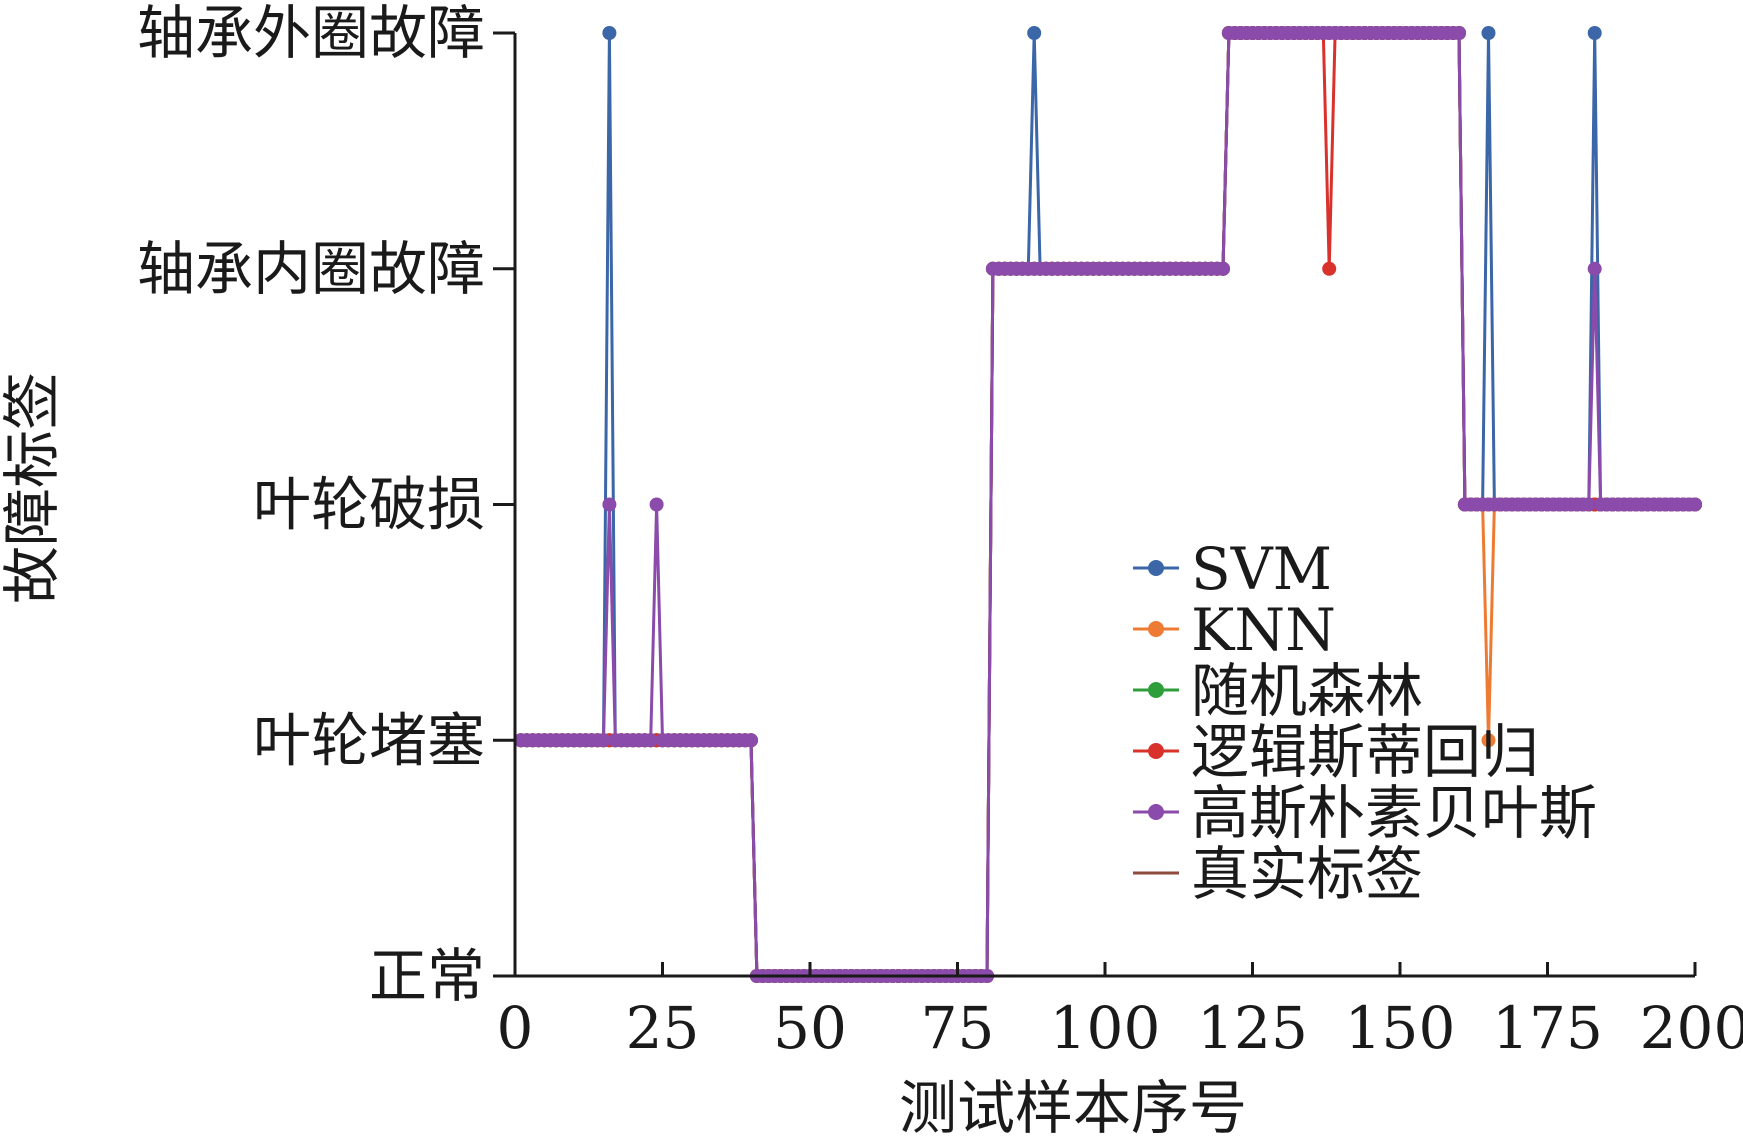 The width and height of the screenshot is (1743, 1140). I want to click on y-tick-label: 轴承内圈故障, so click(311, 269).